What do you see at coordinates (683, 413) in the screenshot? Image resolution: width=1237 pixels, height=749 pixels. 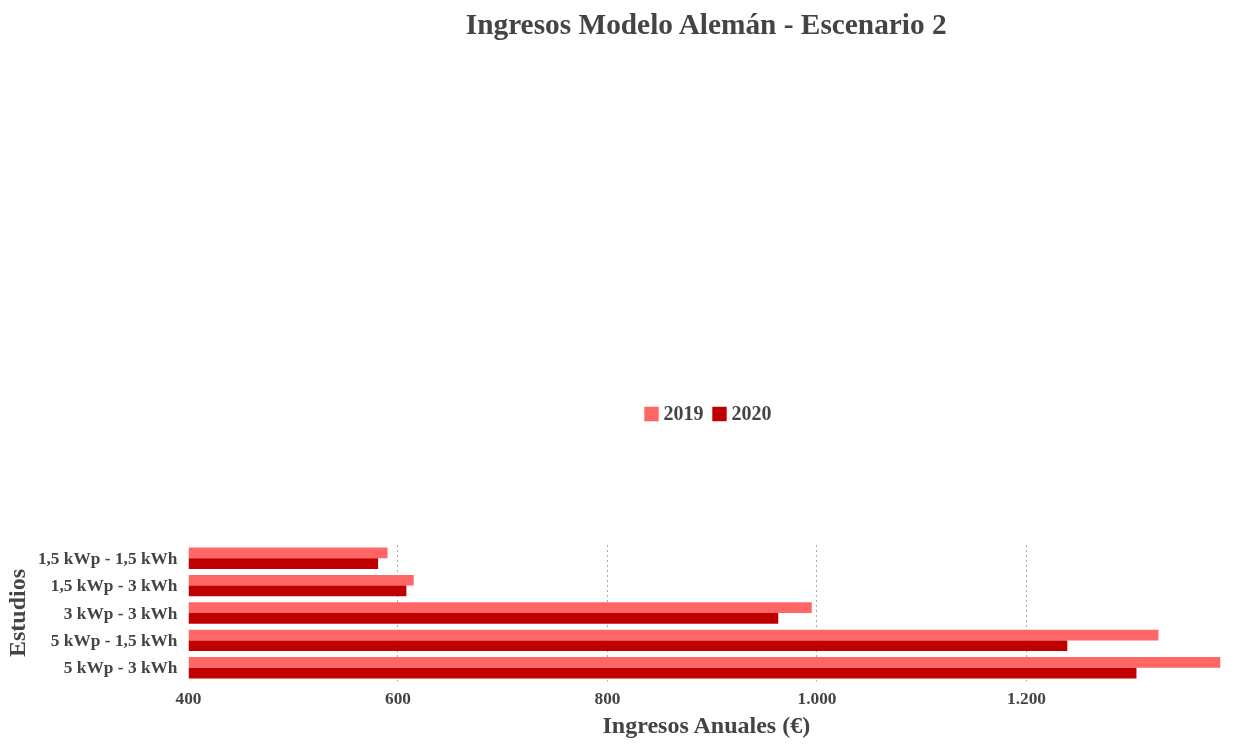 I see `legend-label: 2019` at bounding box center [683, 413].